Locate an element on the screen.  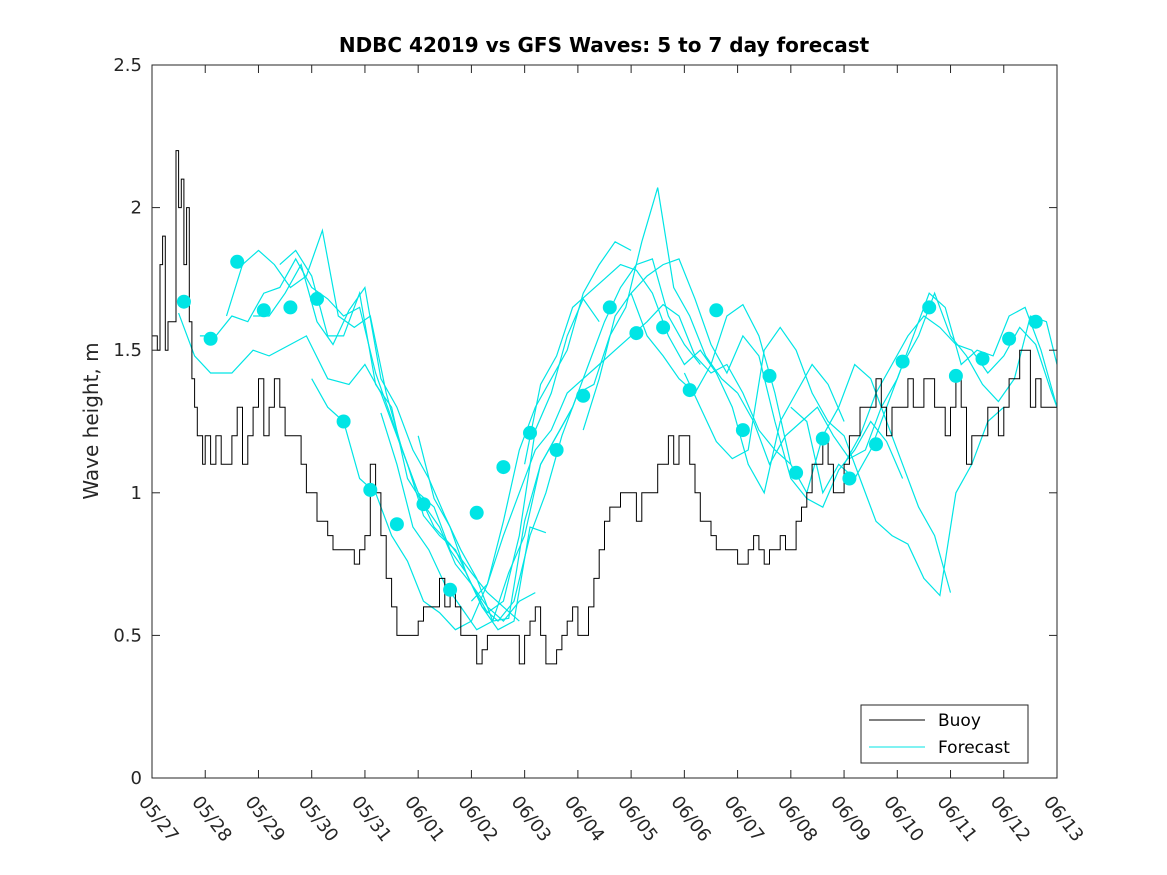
legend: Buoy Forecast is located at coordinates (944, 734).